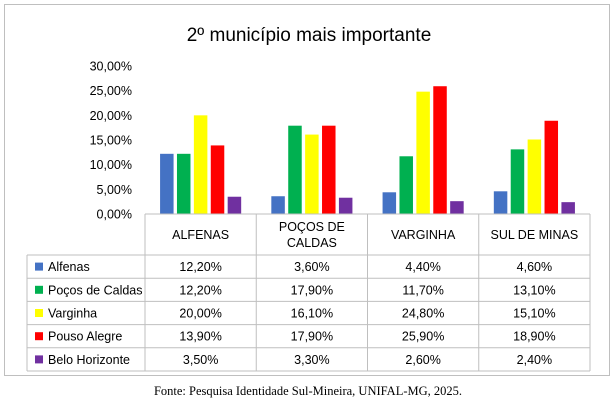 The image size is (616, 410). I want to click on table-cell-value: 2,40%, so click(534, 360).